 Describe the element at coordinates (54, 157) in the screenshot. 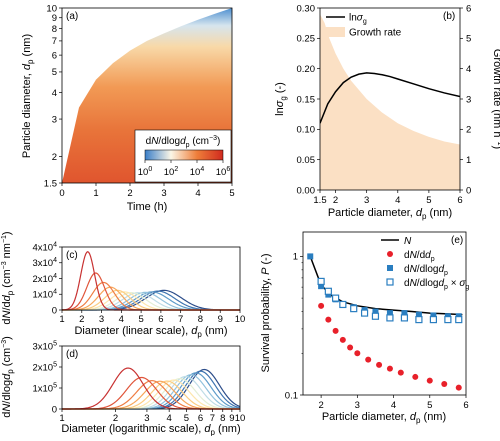

I see `panel-a-ytick-label: 2` at that location.